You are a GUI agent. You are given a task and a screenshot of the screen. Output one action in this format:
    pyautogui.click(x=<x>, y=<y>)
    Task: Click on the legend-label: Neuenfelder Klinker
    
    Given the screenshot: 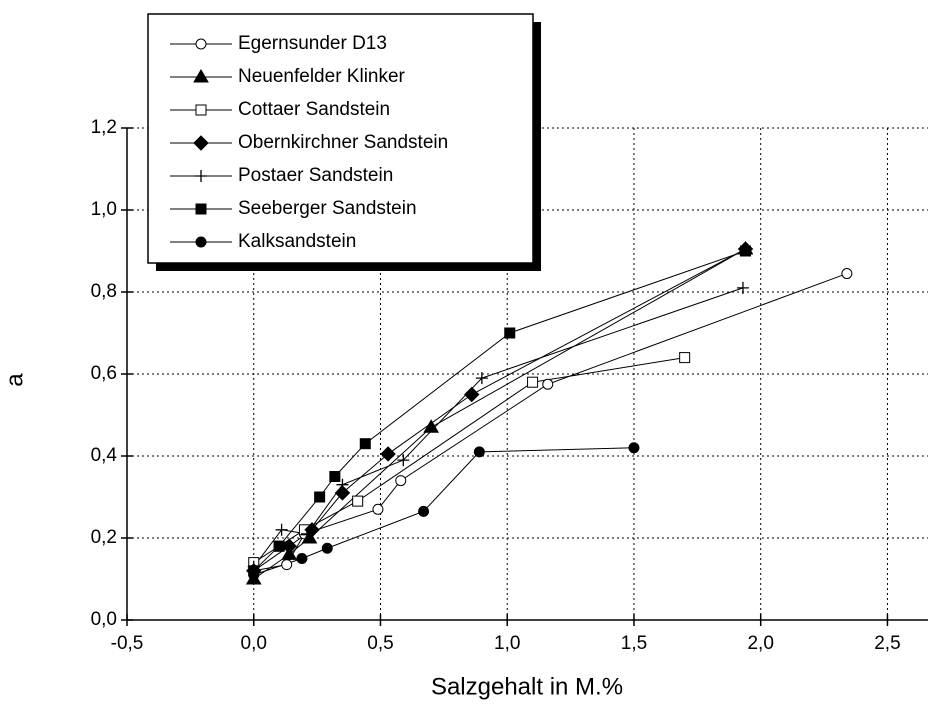 What is the action you would take?
    pyautogui.click(x=322, y=76)
    